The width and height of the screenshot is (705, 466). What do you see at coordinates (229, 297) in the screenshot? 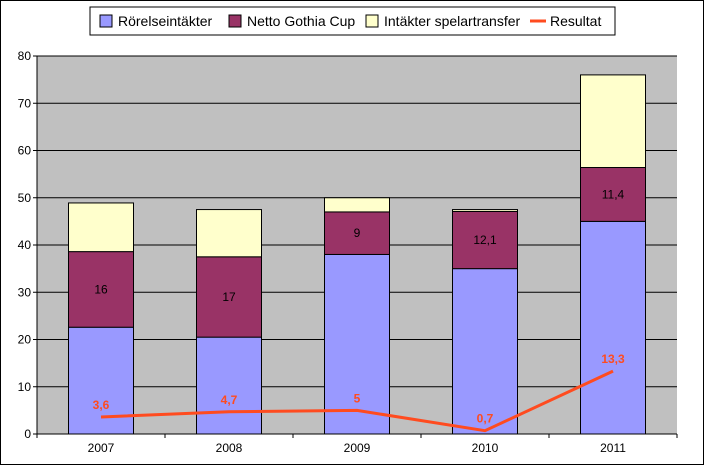
I see `bar-label-netto-gothia-cup: 17` at bounding box center [229, 297].